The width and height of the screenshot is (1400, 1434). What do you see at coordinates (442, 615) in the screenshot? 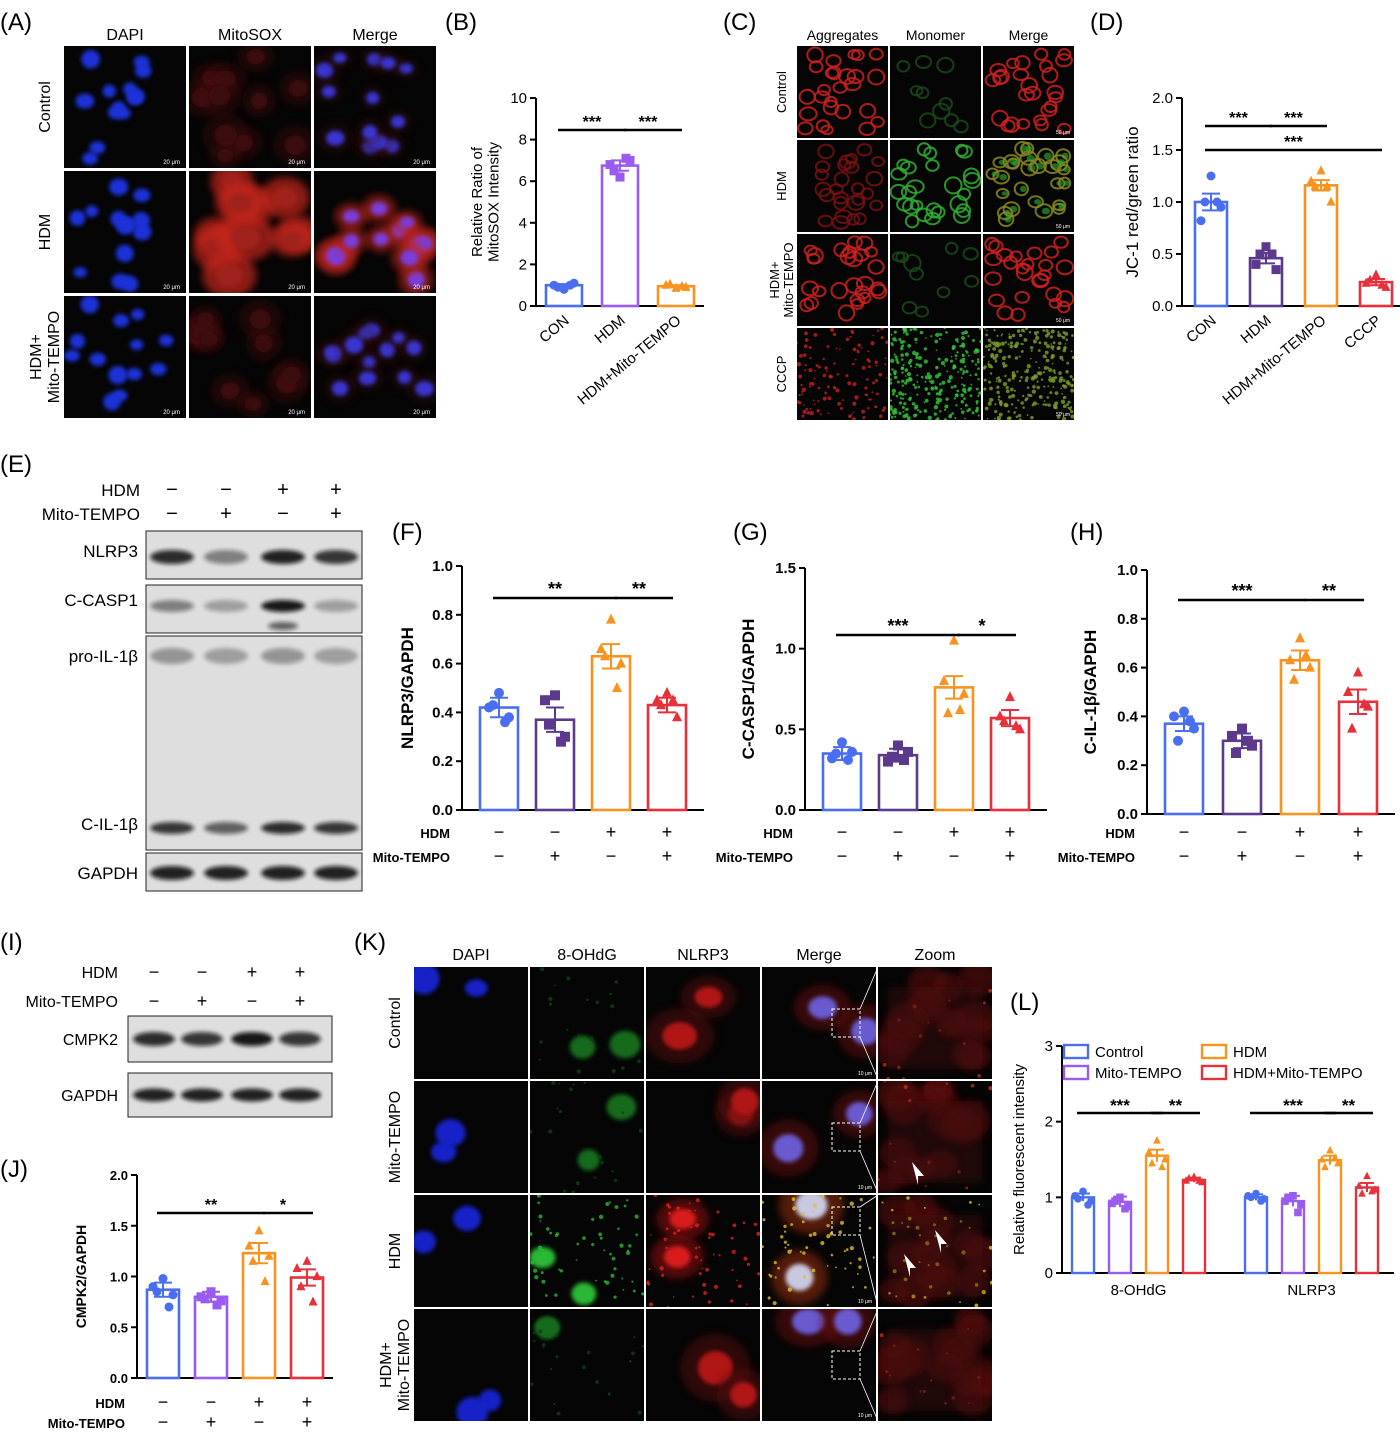
I see `y-tick-label: 0.8` at bounding box center [442, 615].